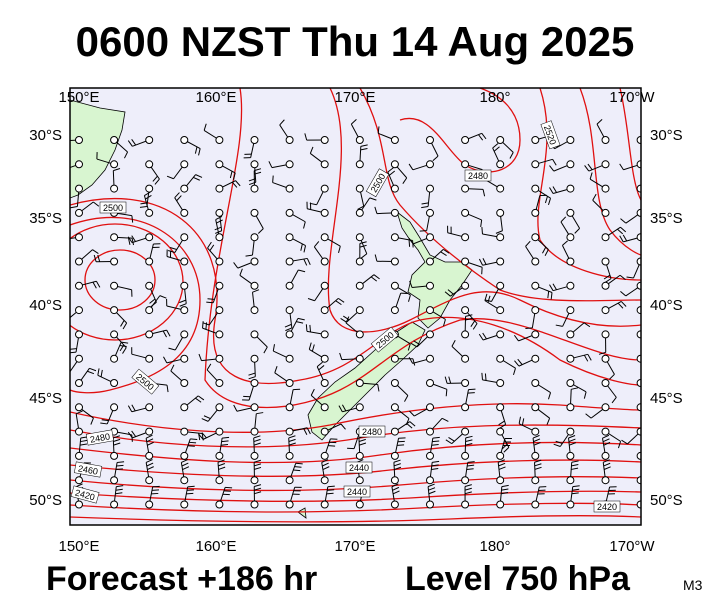 This screenshot has height=600, width=711. Describe the element at coordinates (359, 468) in the screenshot. I see `contour-label-text: 2440` at that location.